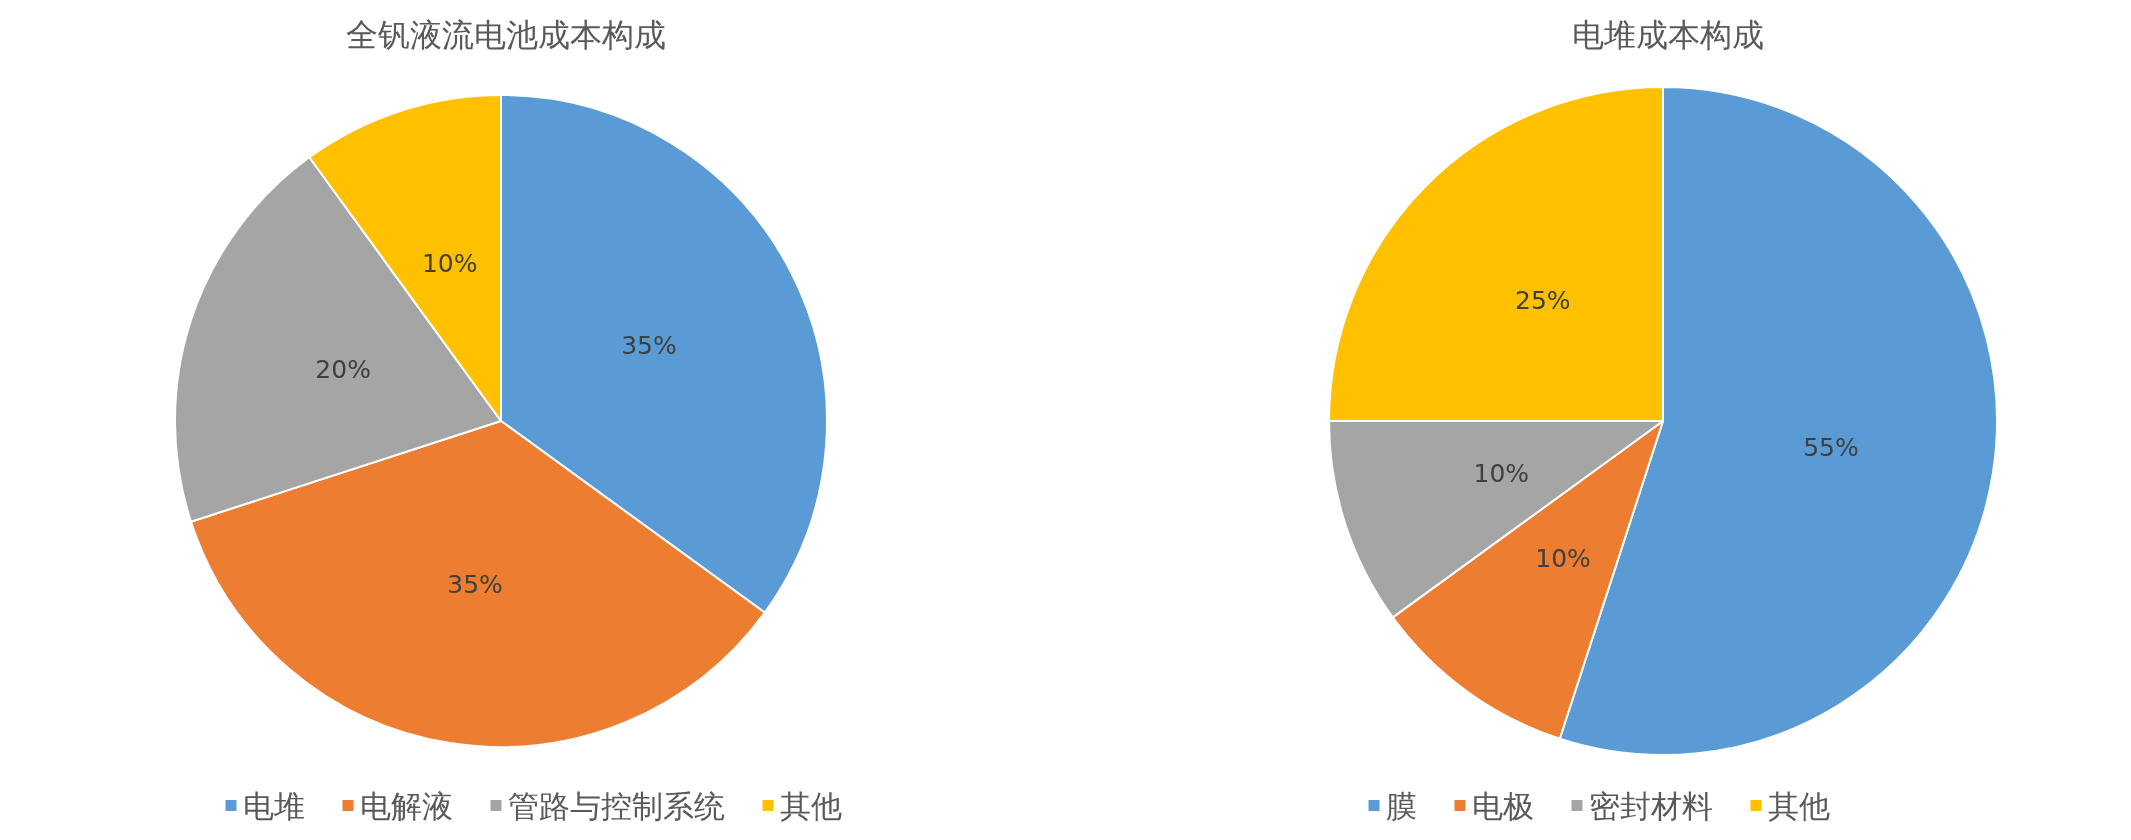 Image resolution: width=2131 pixels, height=840 pixels. Describe the element at coordinates (1831, 448) in the screenshot. I see `data-label: 55%` at that location.